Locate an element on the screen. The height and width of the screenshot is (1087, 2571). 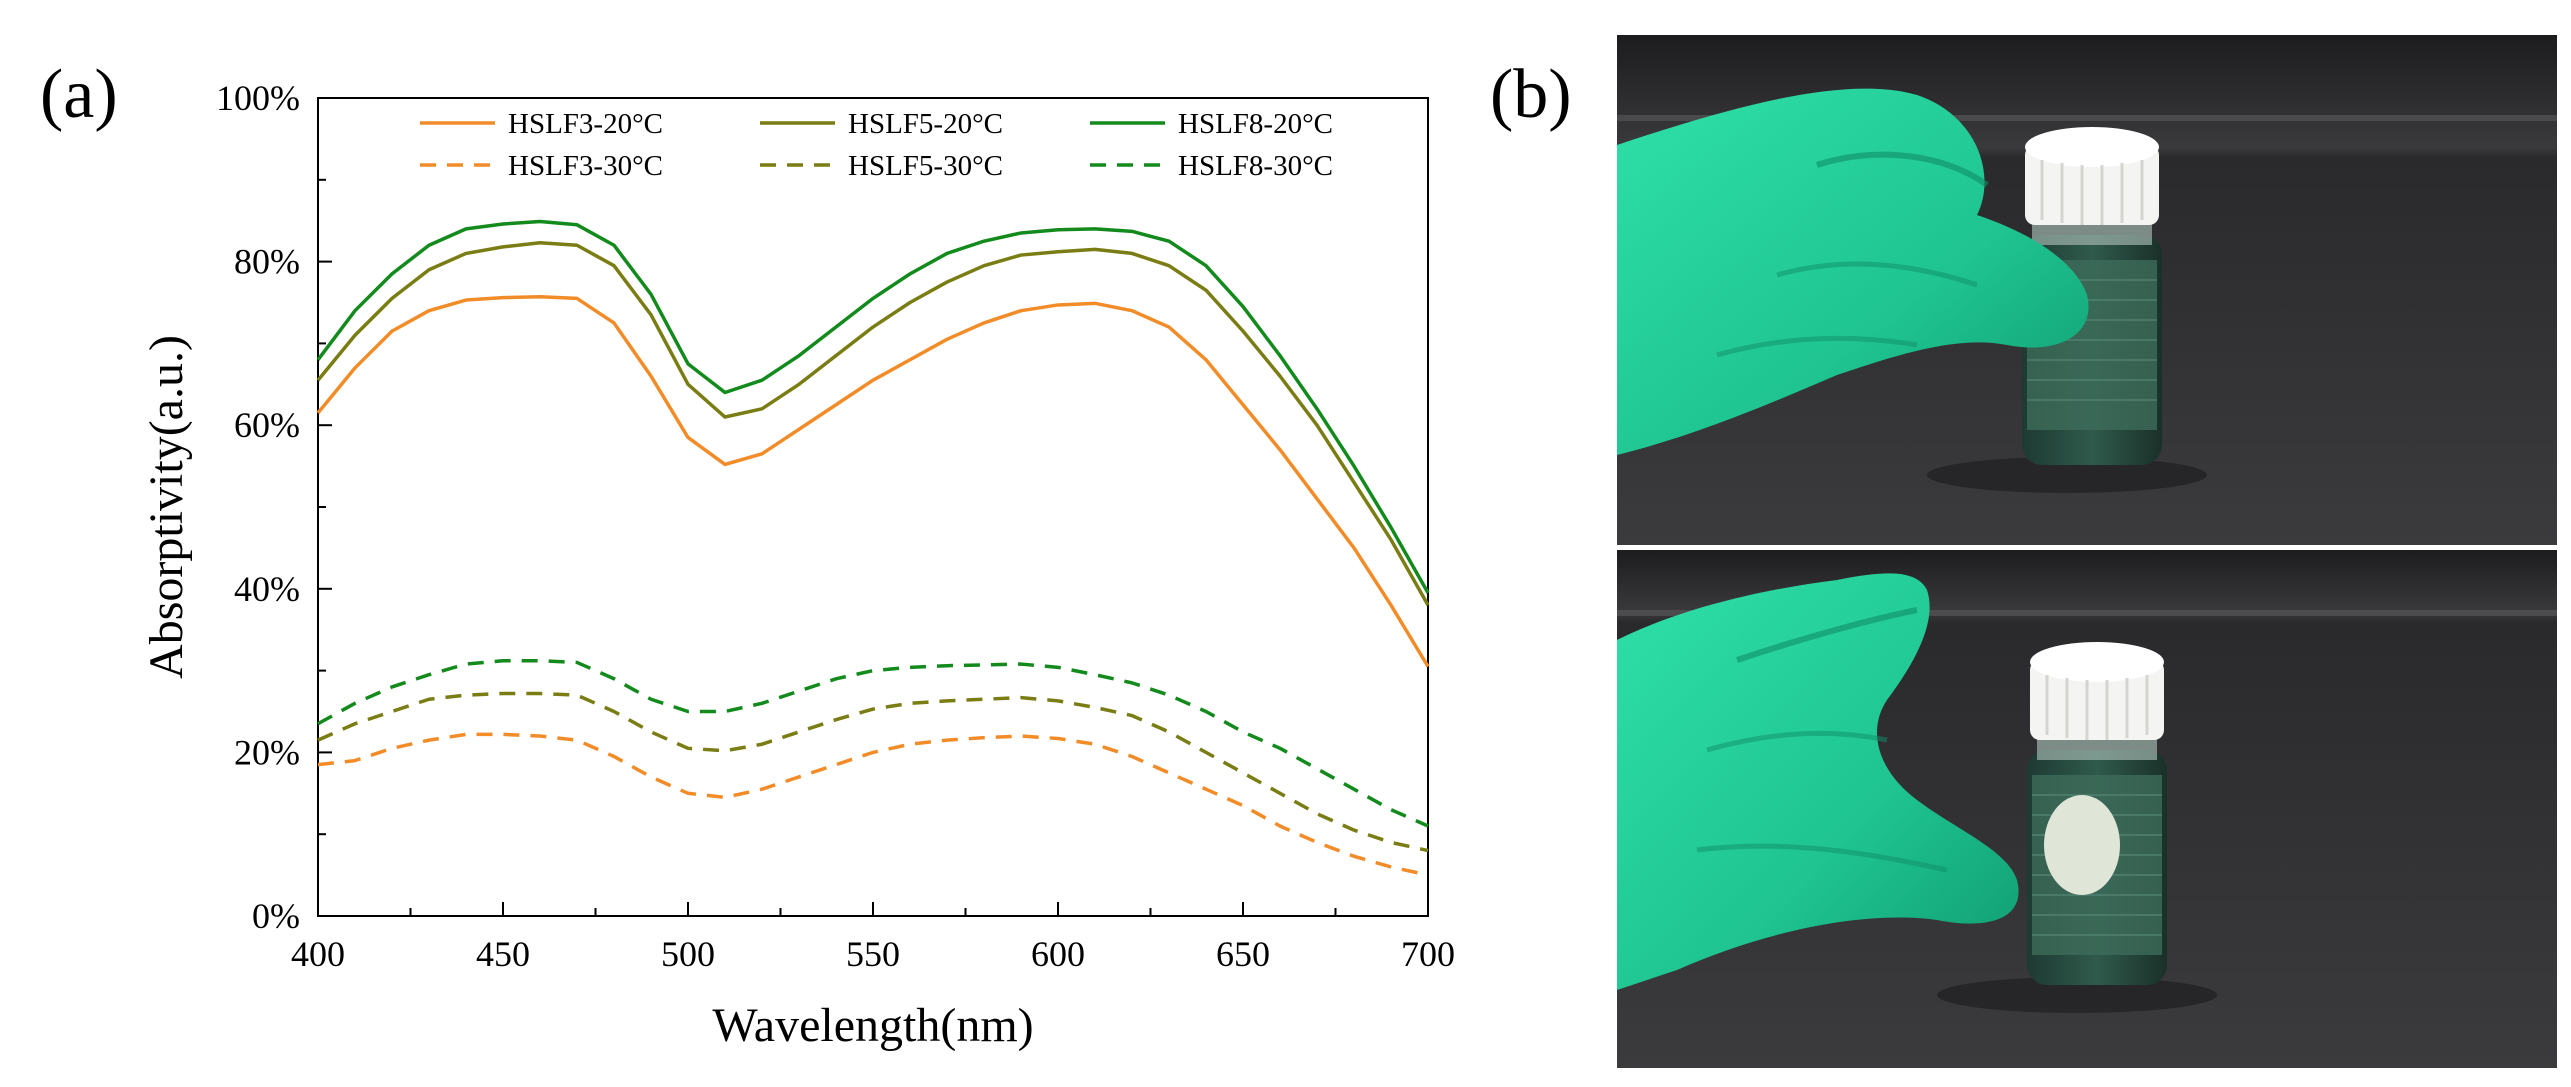
x-tick-label: 550 is located at coordinates (873, 954).